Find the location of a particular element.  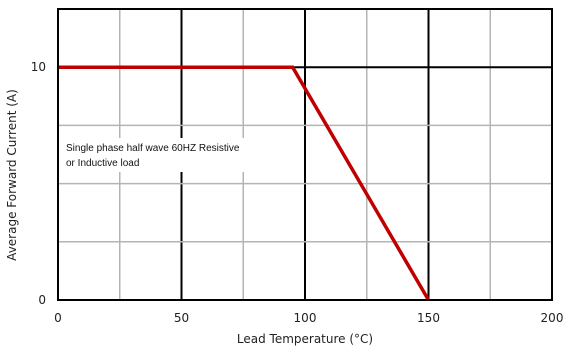

x-tick-label: 200 is located at coordinates (552, 318).